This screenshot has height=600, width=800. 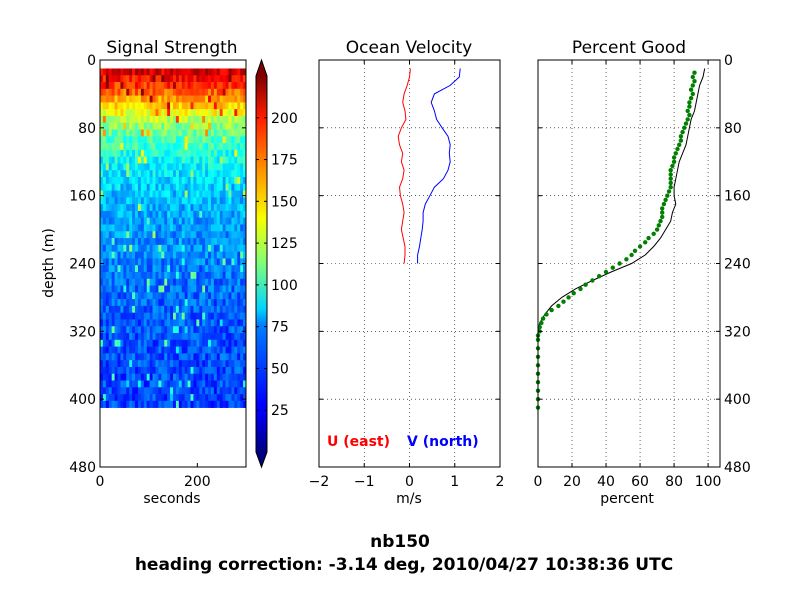 I want to click on v-north-line, so click(x=439, y=166).